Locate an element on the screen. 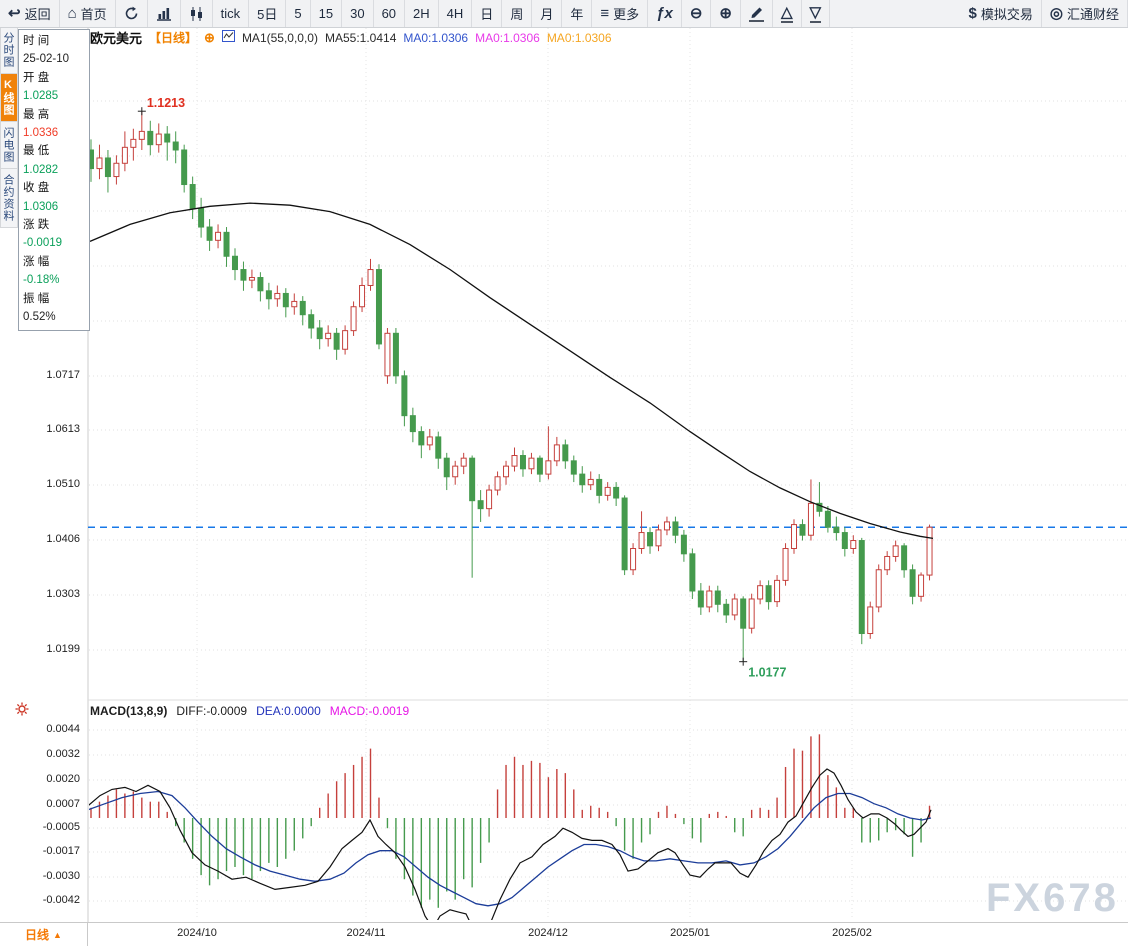 This screenshot has height=946, width=1128. toolbar-interval-15-button: 15 is located at coordinates (327, 13).